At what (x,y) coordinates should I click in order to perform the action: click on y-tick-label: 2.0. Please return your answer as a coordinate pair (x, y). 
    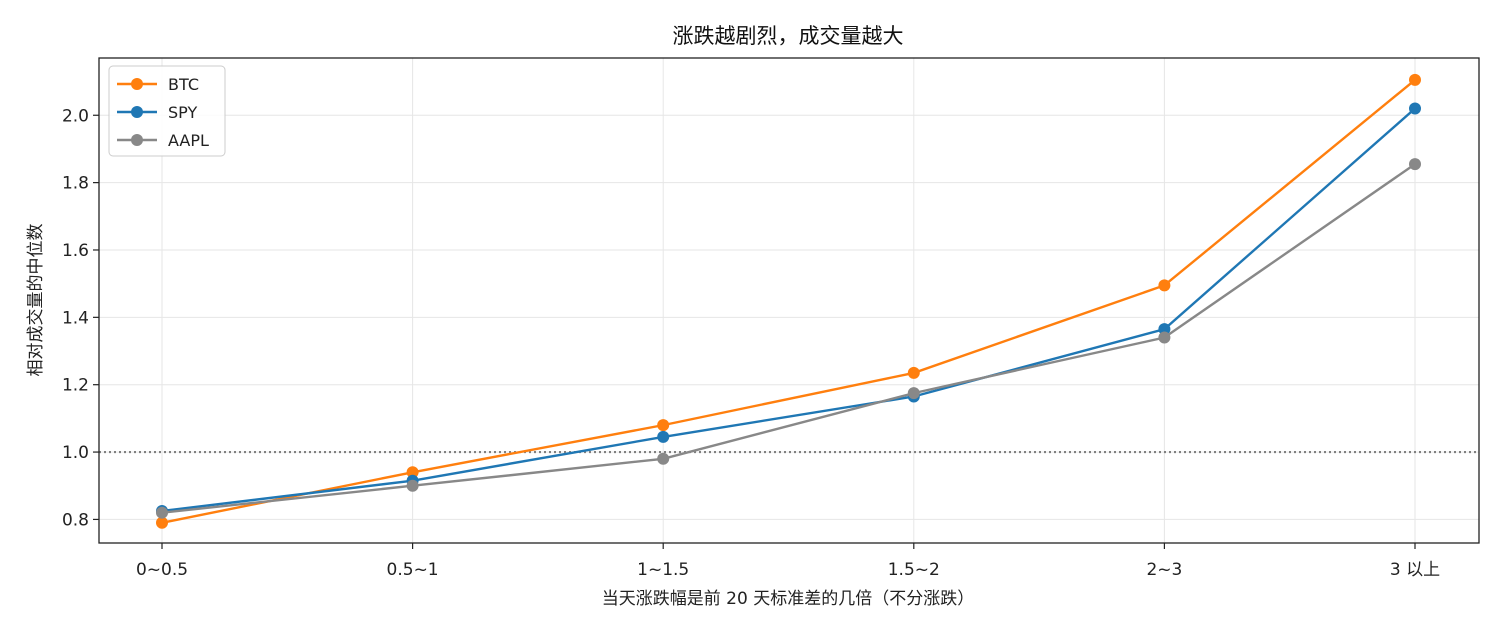
    Looking at the image, I should click on (75, 116).